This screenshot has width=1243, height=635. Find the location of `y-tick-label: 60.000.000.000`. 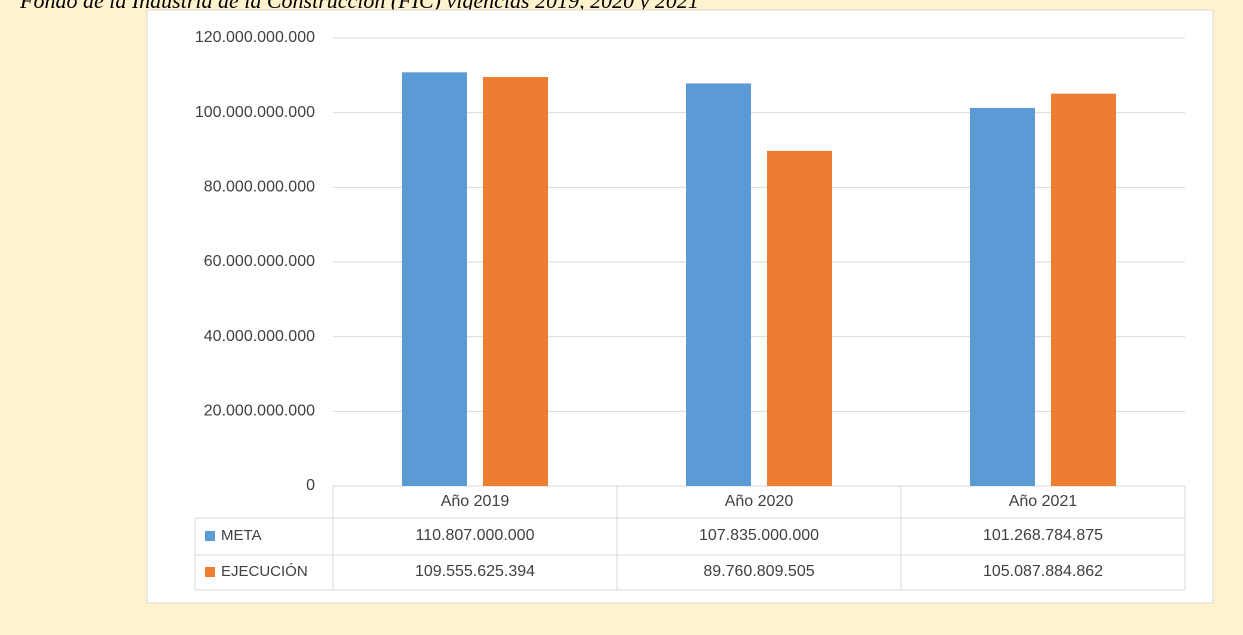

y-tick-label: 60.000.000.000 is located at coordinates (259, 261).